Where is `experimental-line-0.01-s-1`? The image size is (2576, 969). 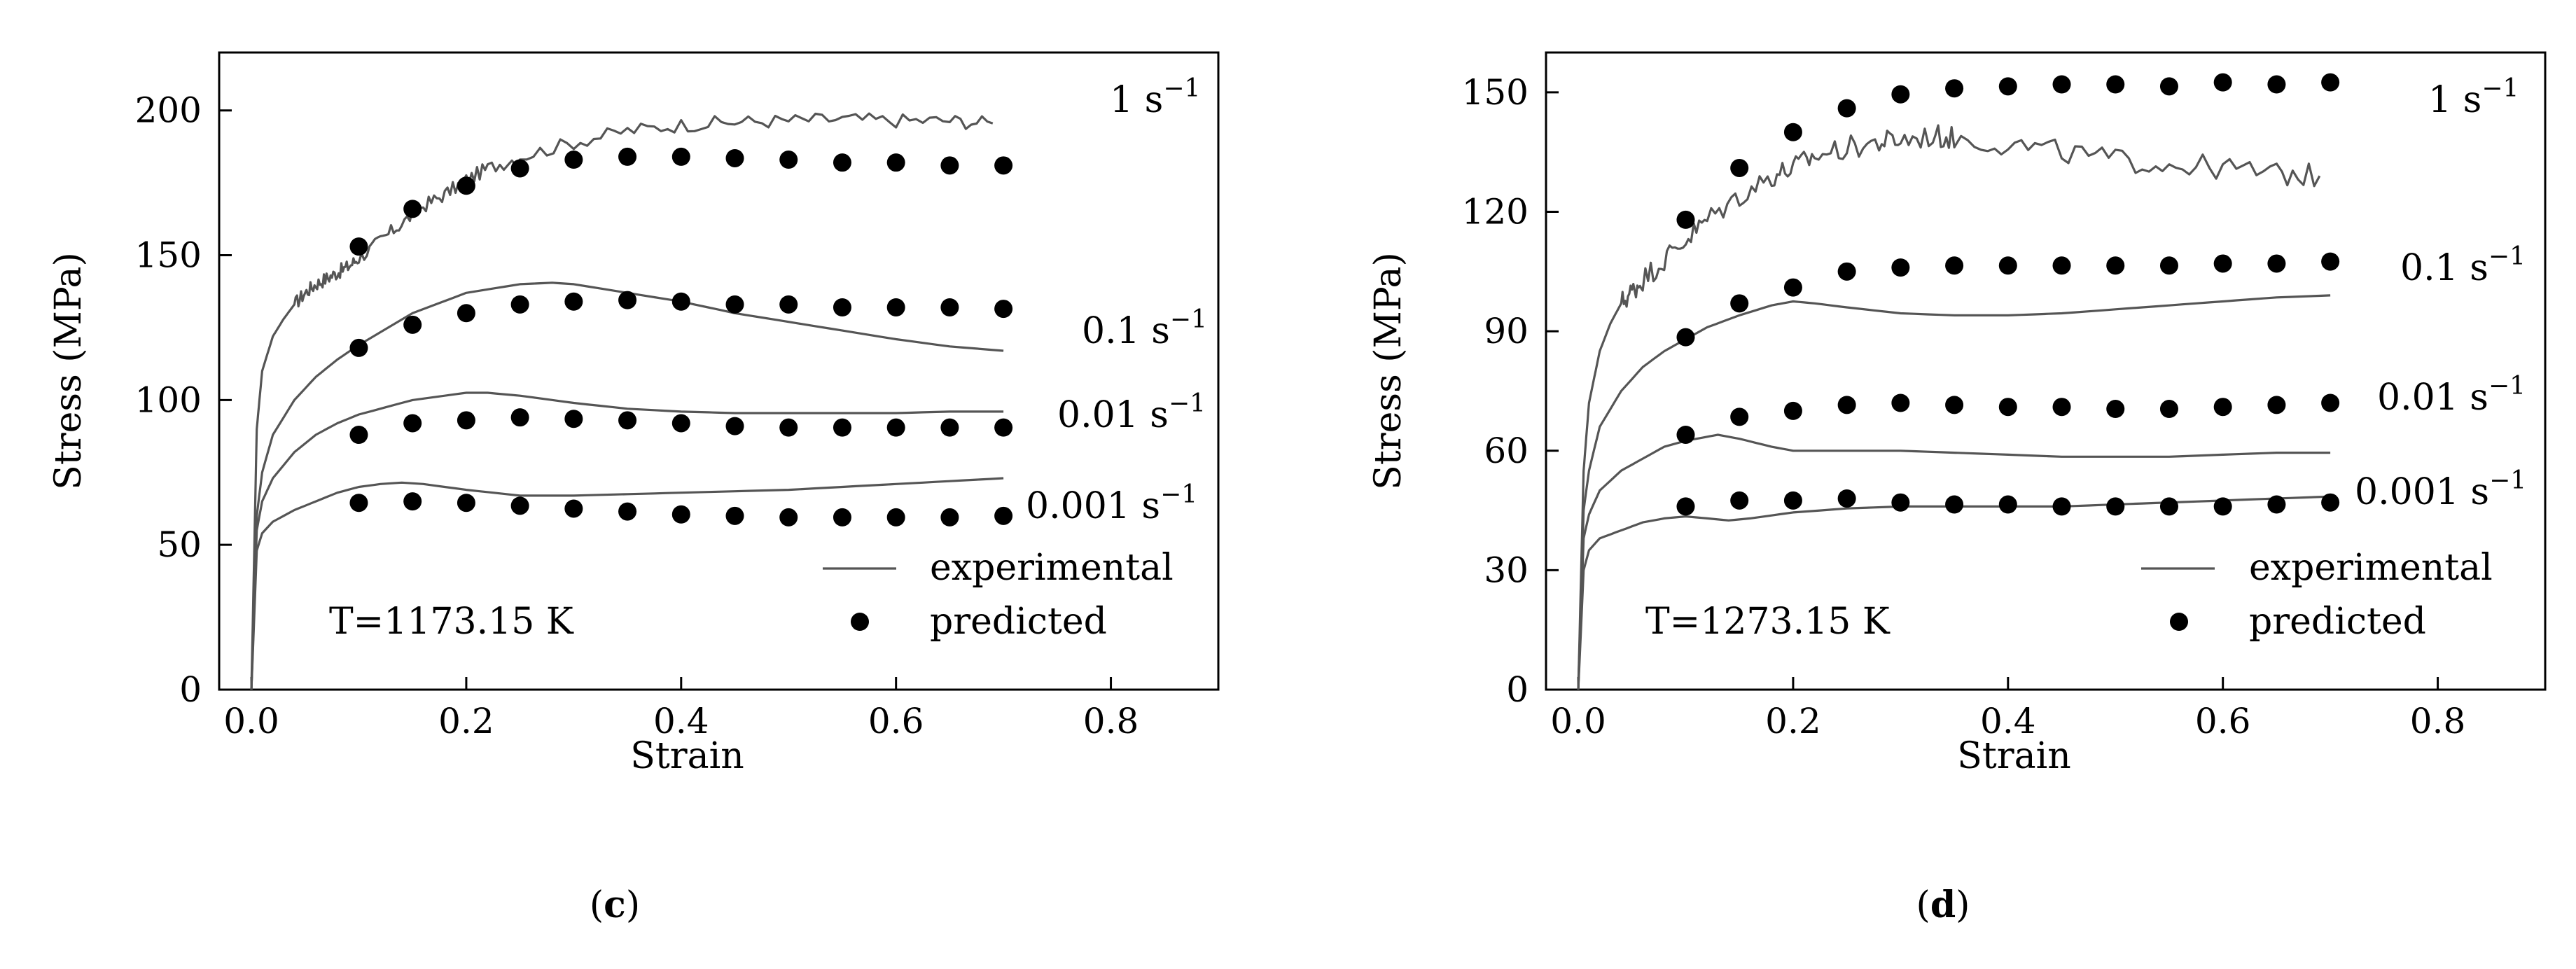
experimental-line-0.01-s-1 is located at coordinates (1954, 561).